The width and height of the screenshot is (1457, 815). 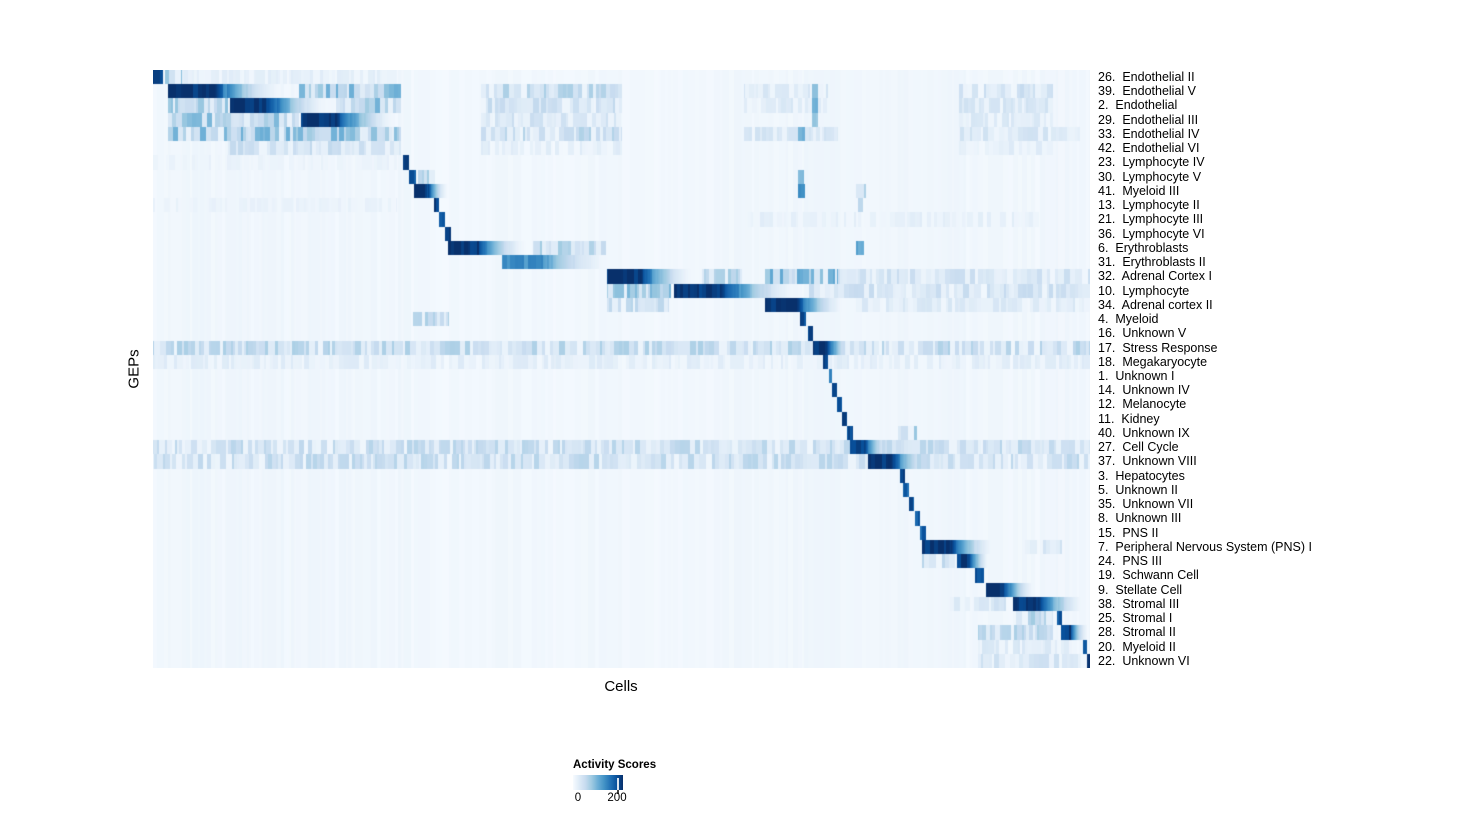 What do you see at coordinates (1205, 546) in the screenshot?
I see `row-label: 7. Peripheral Nervous System (PNS) I` at bounding box center [1205, 546].